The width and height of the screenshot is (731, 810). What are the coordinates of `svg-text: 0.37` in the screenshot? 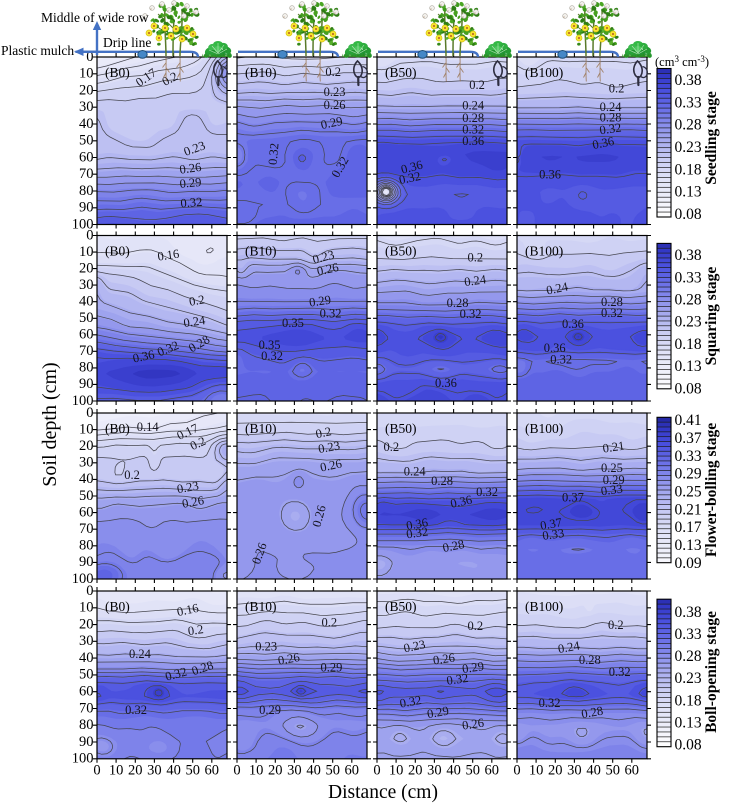 It's located at (573, 498).